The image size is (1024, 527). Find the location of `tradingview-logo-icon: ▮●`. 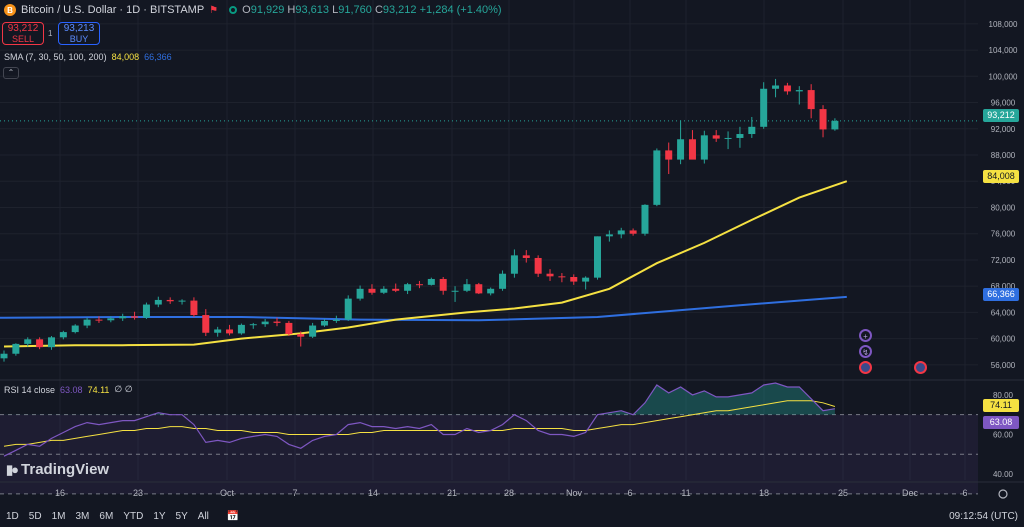

tradingview-logo-icon: ▮● is located at coordinates (12, 469).